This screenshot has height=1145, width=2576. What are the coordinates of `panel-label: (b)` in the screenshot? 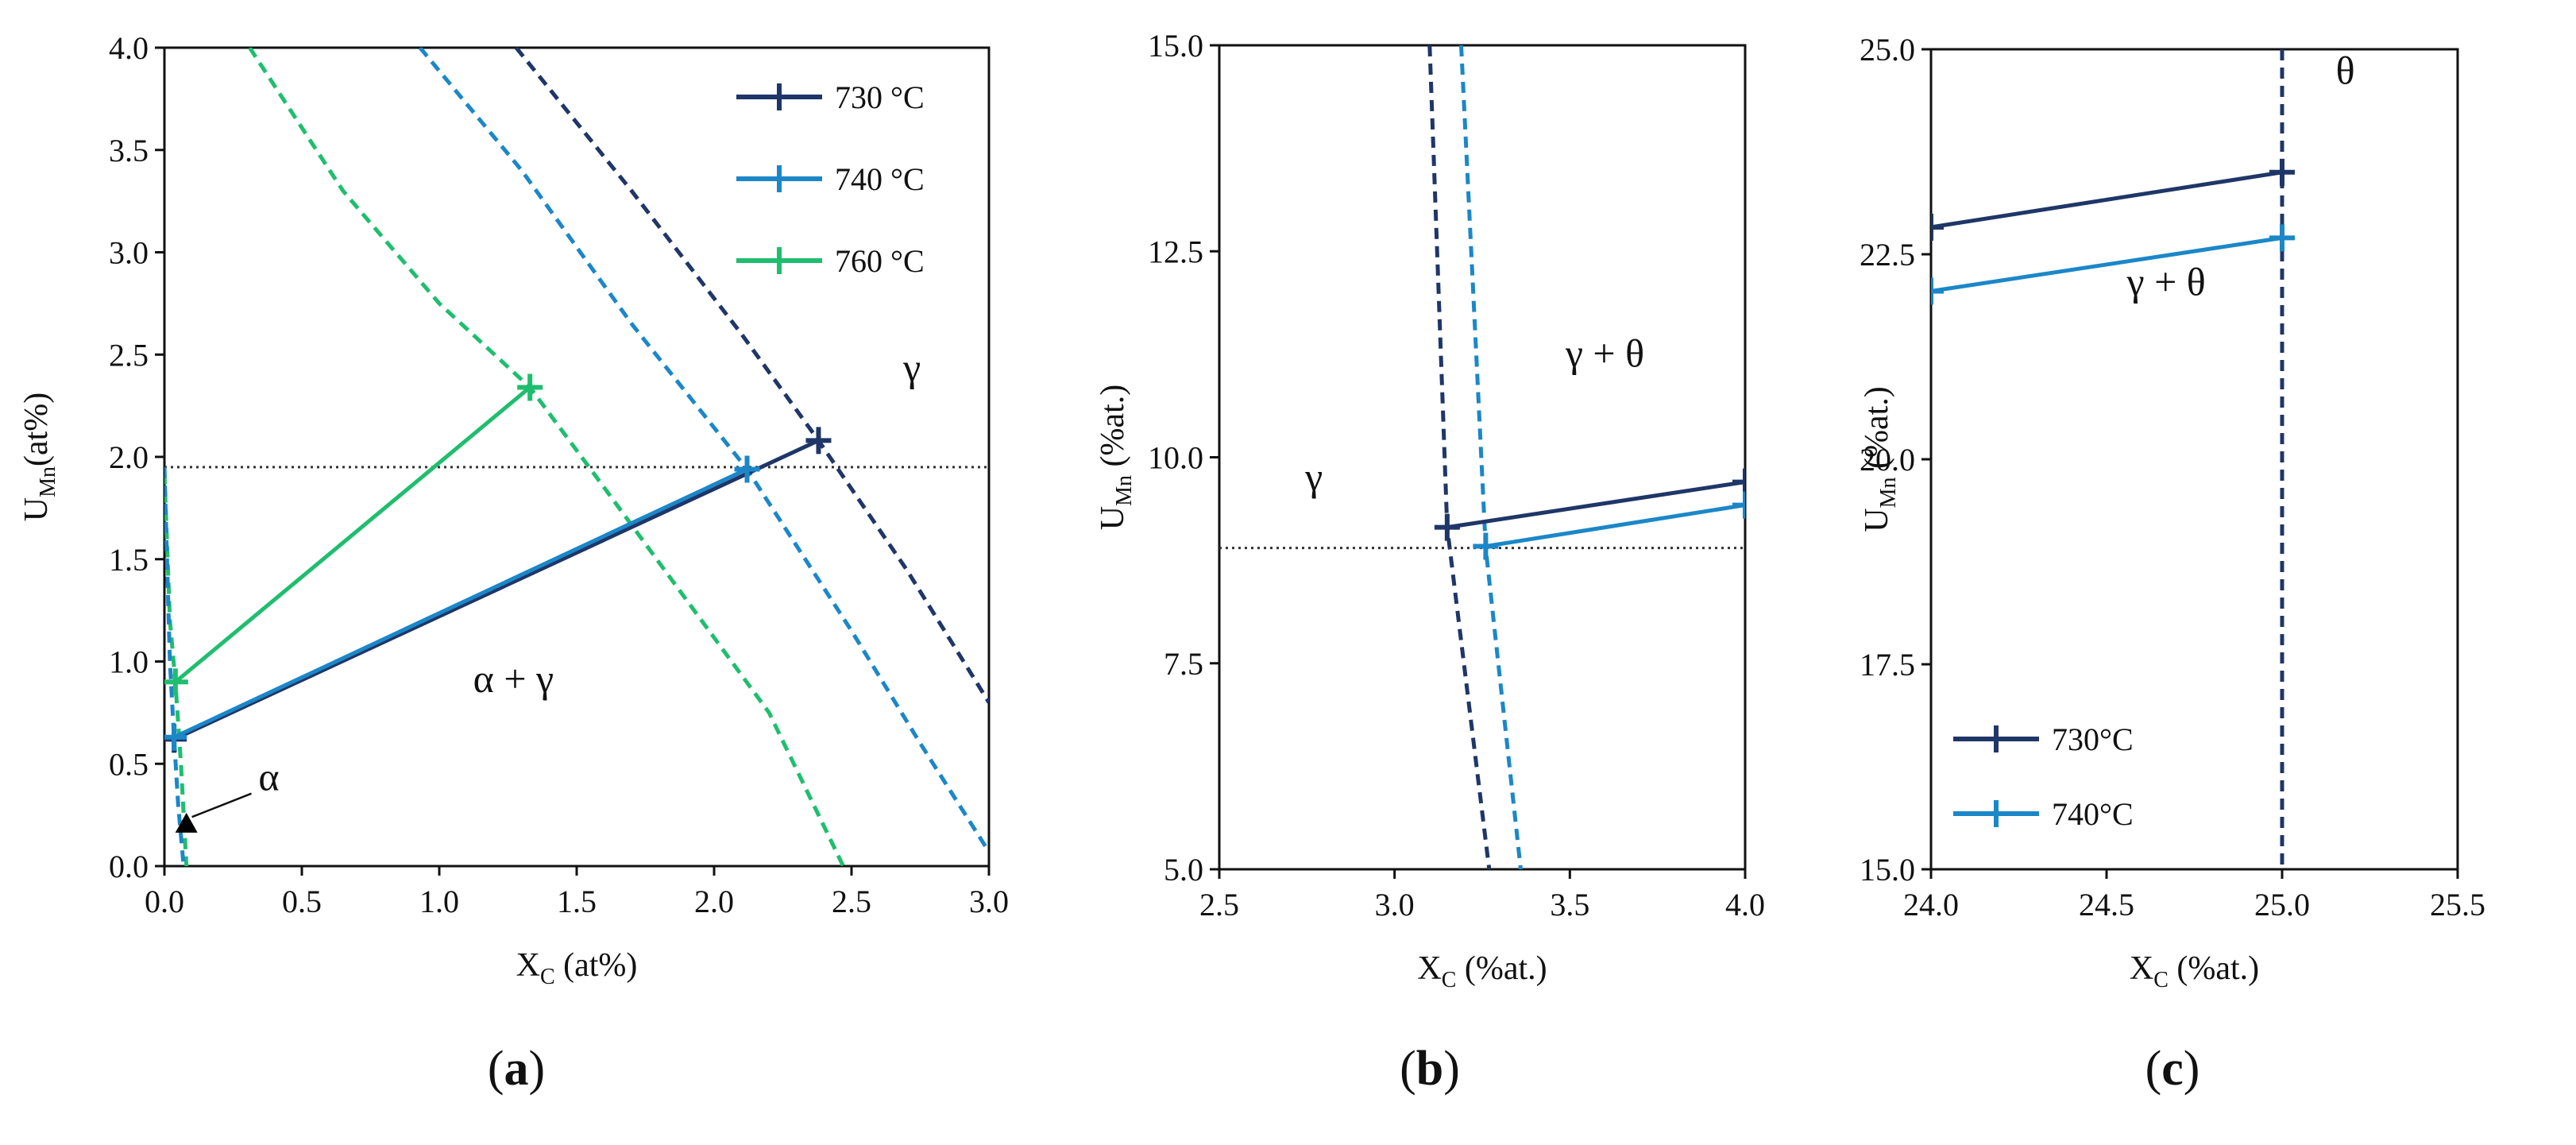 It's located at (1430, 1069).